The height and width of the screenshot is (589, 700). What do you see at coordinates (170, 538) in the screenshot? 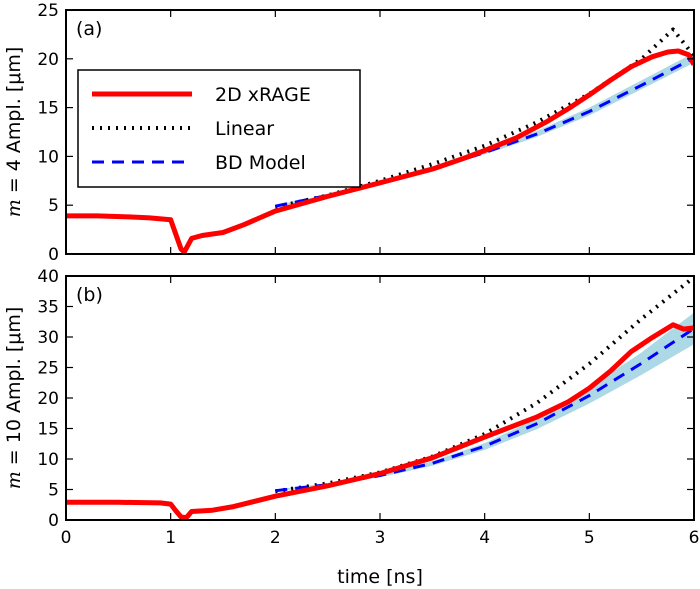
I see `x-tick-label: 1` at bounding box center [170, 538].